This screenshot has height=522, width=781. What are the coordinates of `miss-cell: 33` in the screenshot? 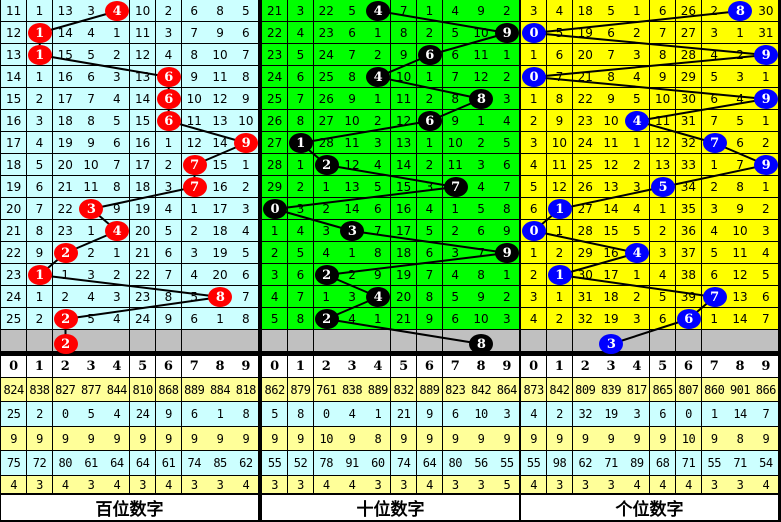 It's located at (689, 165).